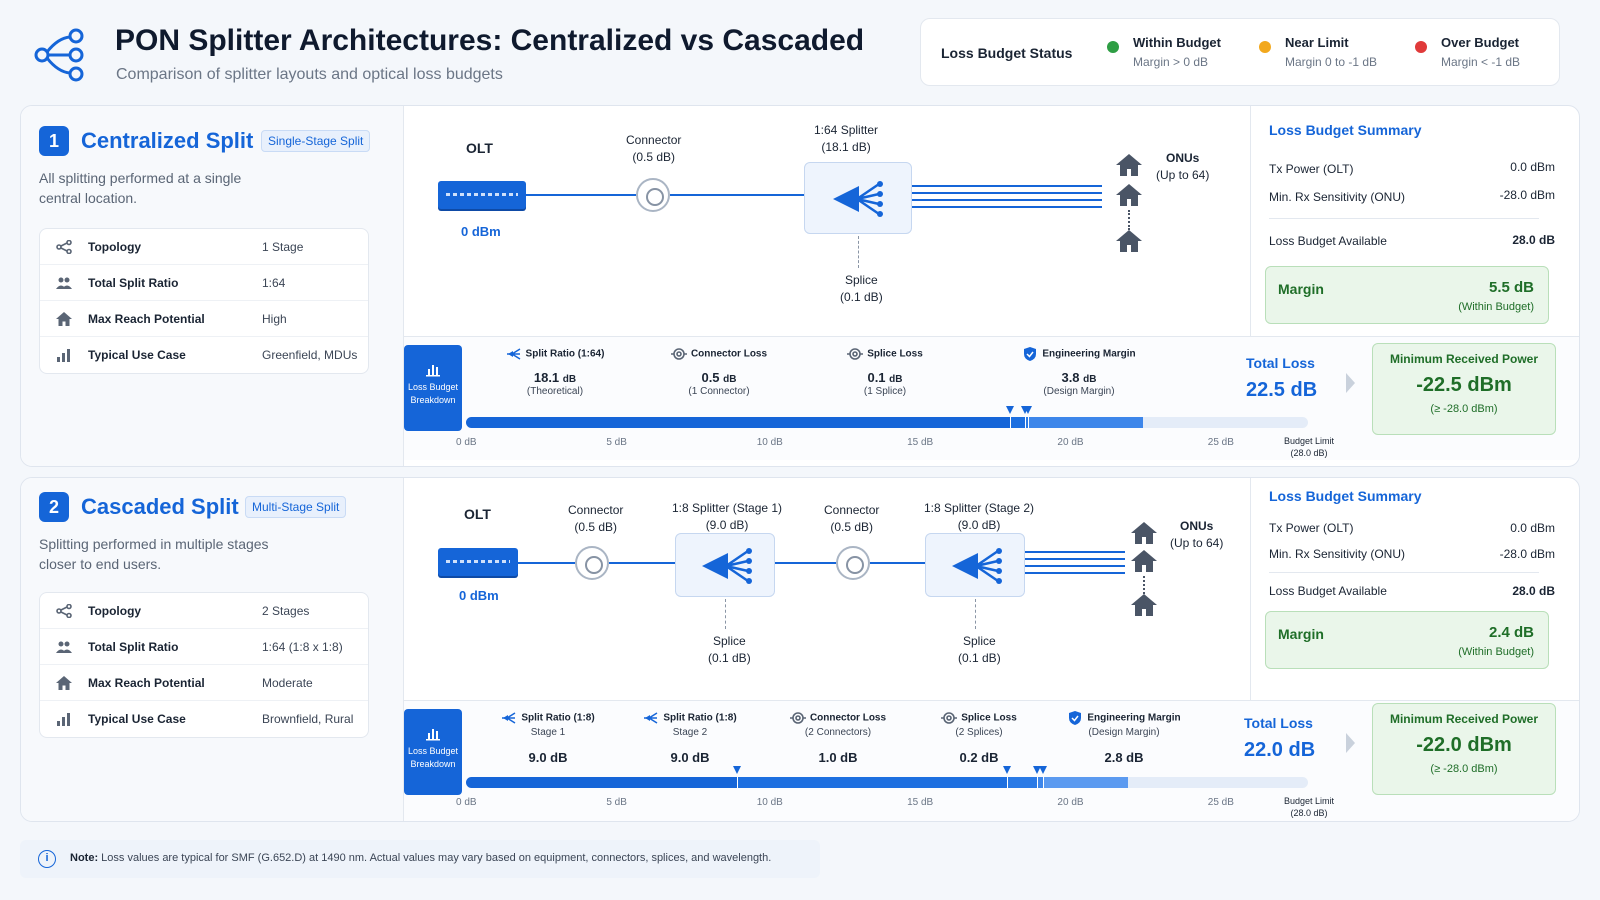 Image resolution: width=1600 pixels, height=900 pixels. What do you see at coordinates (1075, 718) in the screenshot?
I see `shield-icon` at bounding box center [1075, 718].